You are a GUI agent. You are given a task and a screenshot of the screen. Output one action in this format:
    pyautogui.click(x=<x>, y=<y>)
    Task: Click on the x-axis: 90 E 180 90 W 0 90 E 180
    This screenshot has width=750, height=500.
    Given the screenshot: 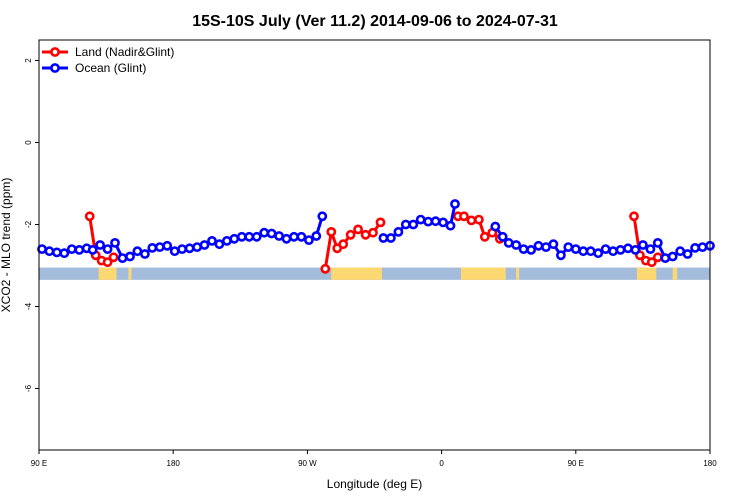 What is the action you would take?
    pyautogui.click(x=374, y=459)
    